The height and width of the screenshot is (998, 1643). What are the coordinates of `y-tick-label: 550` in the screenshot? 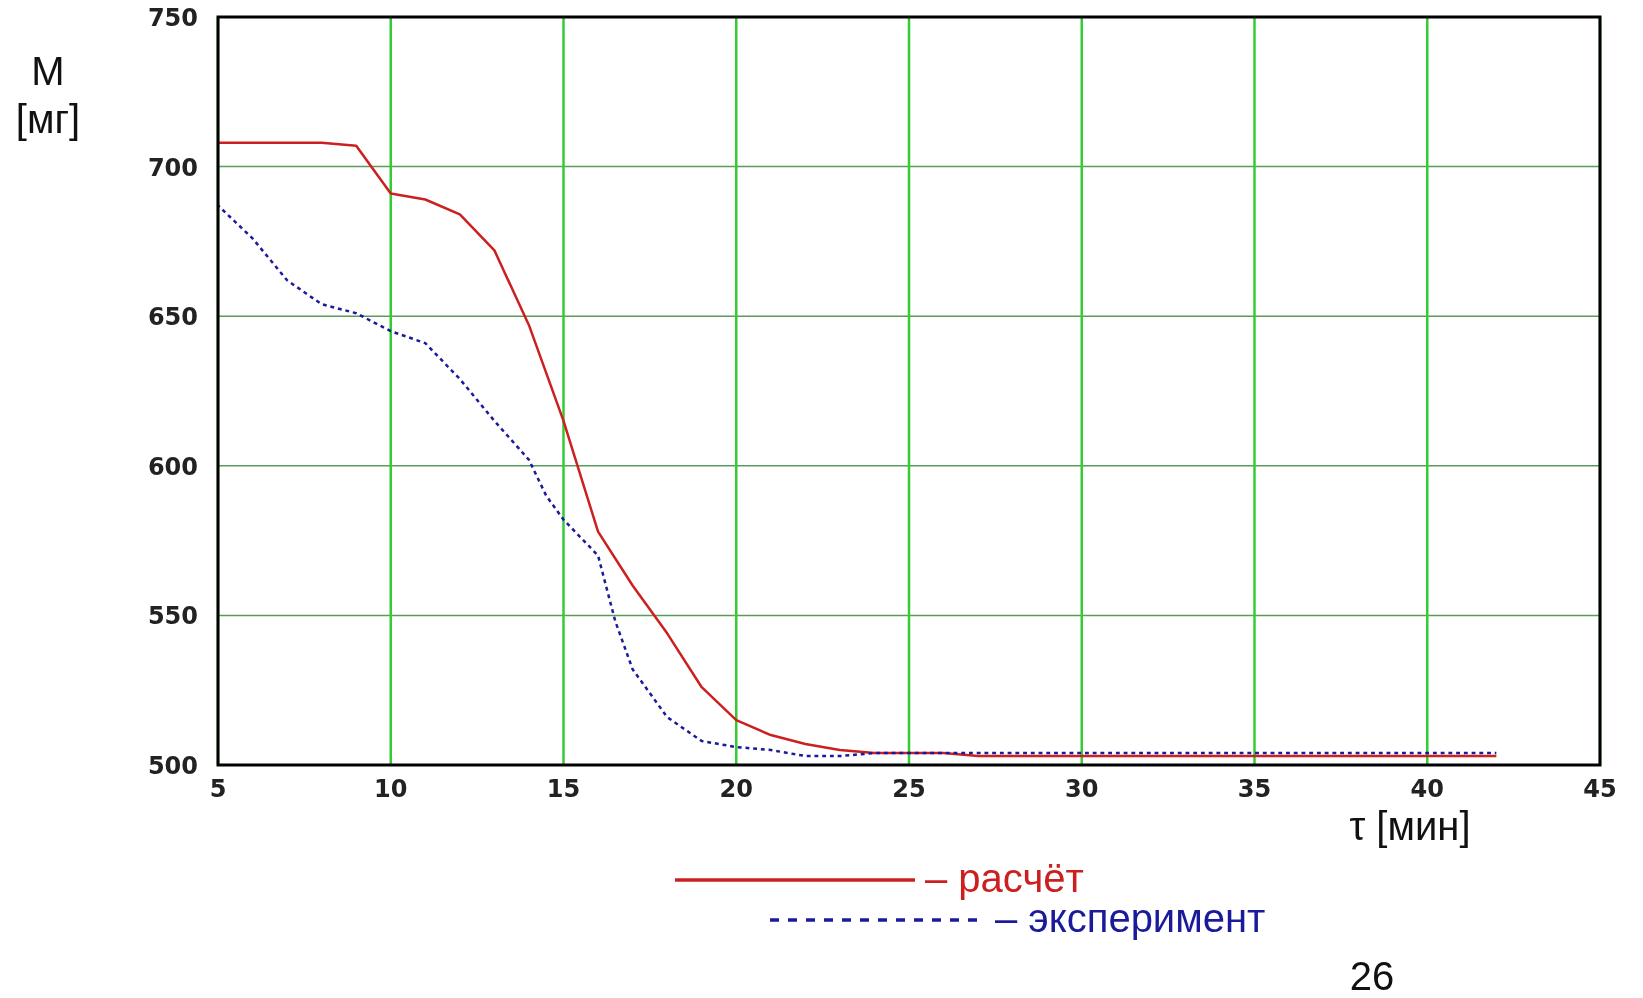 It's located at (172, 616).